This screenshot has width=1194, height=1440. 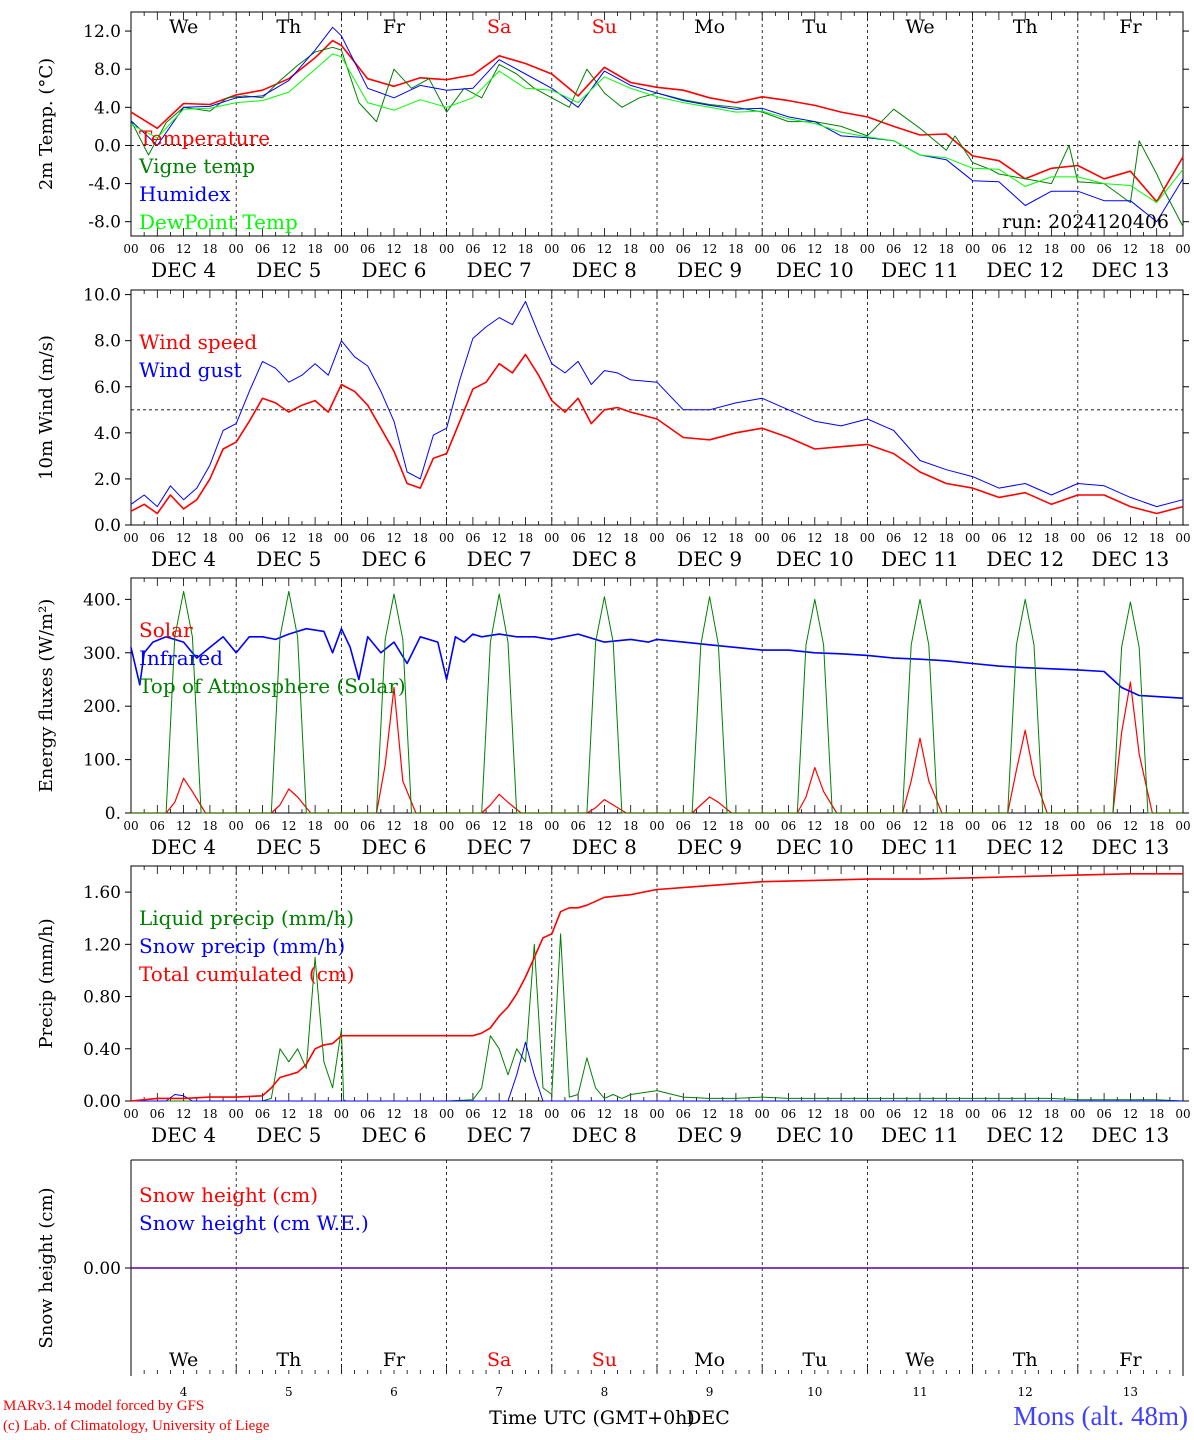 What do you see at coordinates (393, 1135) in the screenshot?
I see `day-label: DEC 6` at bounding box center [393, 1135].